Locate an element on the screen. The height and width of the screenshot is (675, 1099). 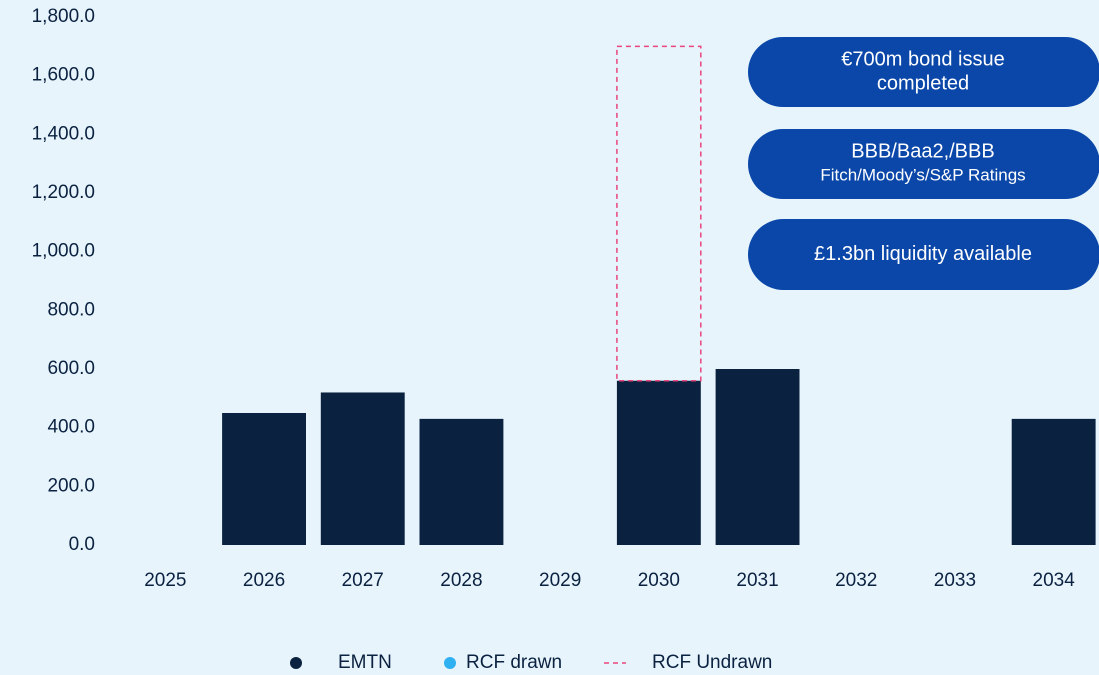
legend-label: RCF drawn is located at coordinates (514, 662).